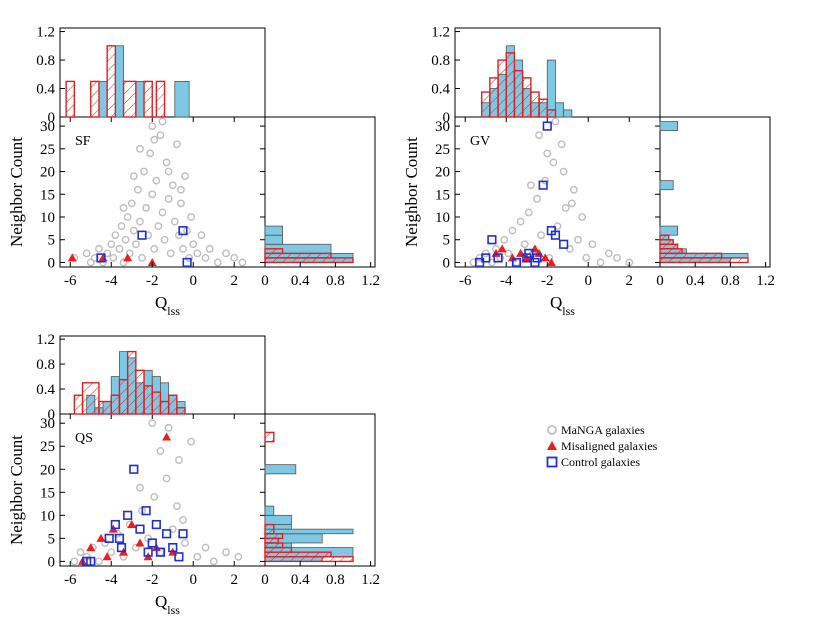 The width and height of the screenshot is (830, 623). What do you see at coordinates (70, 580) in the screenshot?
I see `x-tick-label: -6` at bounding box center [70, 580].